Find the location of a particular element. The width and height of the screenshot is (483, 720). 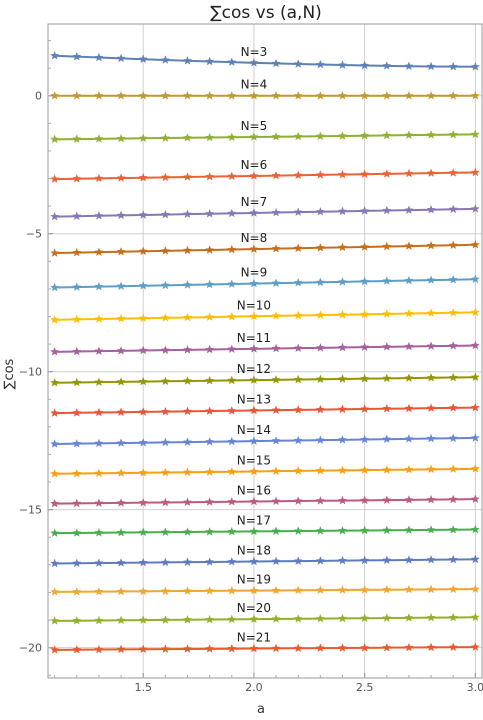

series-label: N=9 is located at coordinates (254, 273).